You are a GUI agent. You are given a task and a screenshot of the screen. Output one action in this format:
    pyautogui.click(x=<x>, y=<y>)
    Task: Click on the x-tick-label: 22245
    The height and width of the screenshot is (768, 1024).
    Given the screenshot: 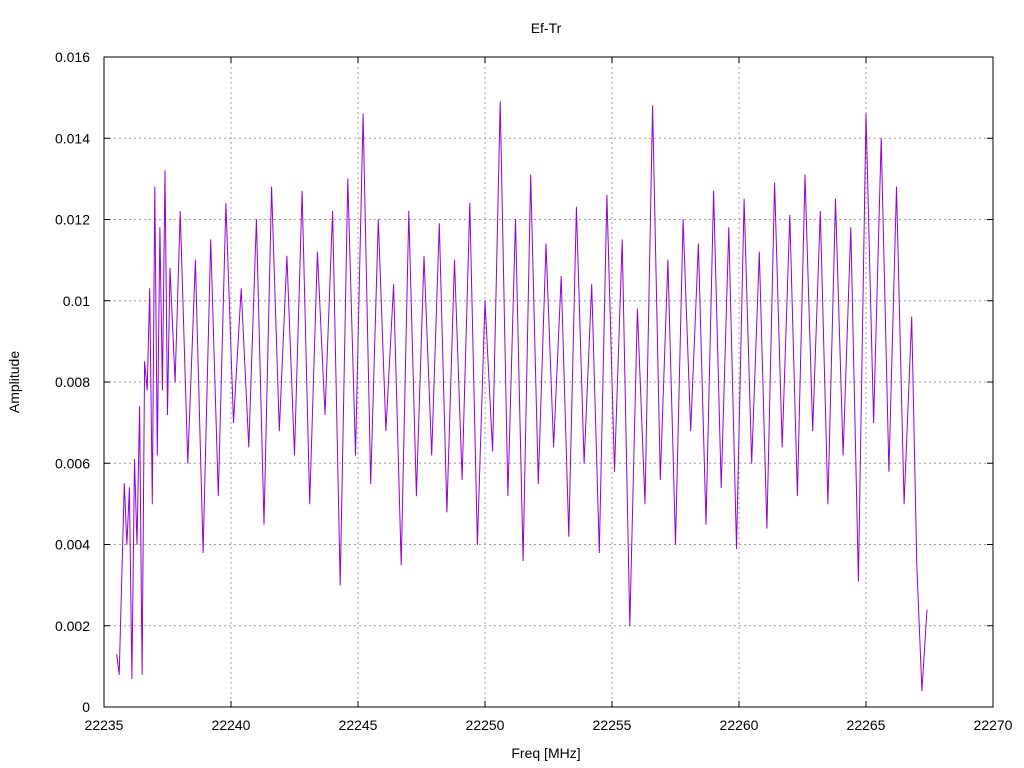 What is the action you would take?
    pyautogui.click(x=358, y=725)
    